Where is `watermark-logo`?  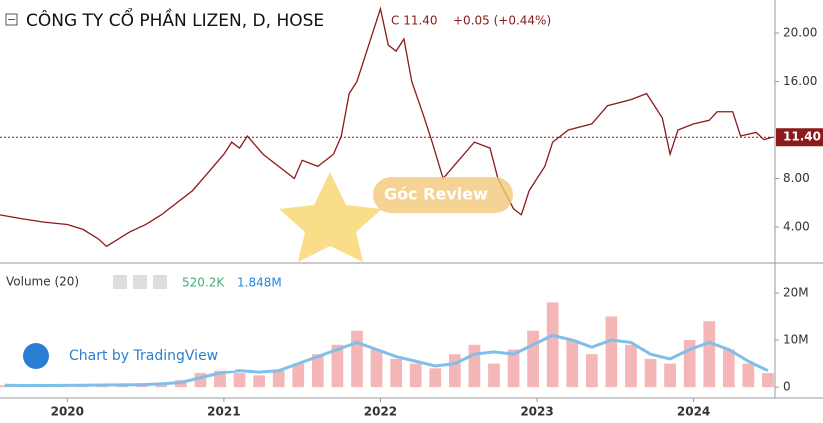 watermark-logo is located at coordinates (36, 356).